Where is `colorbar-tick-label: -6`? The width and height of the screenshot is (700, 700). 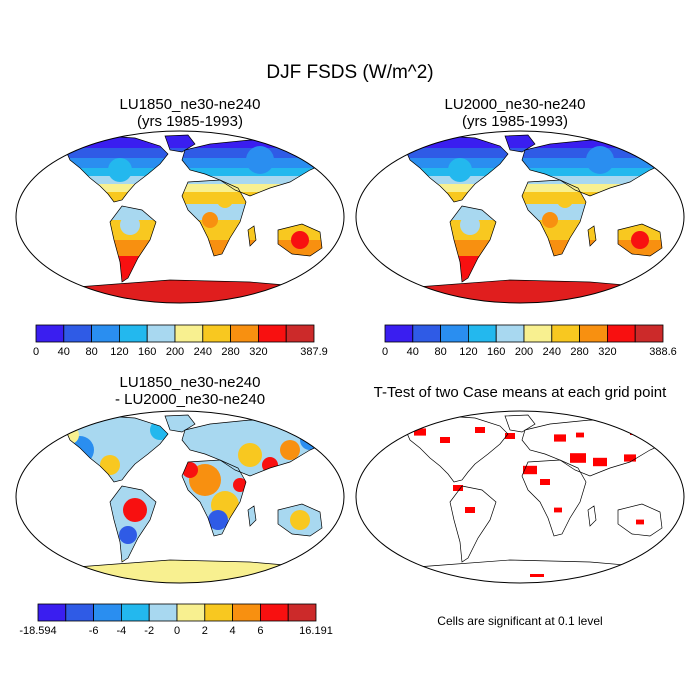 colorbar-tick-label: -6 is located at coordinates (93, 631).